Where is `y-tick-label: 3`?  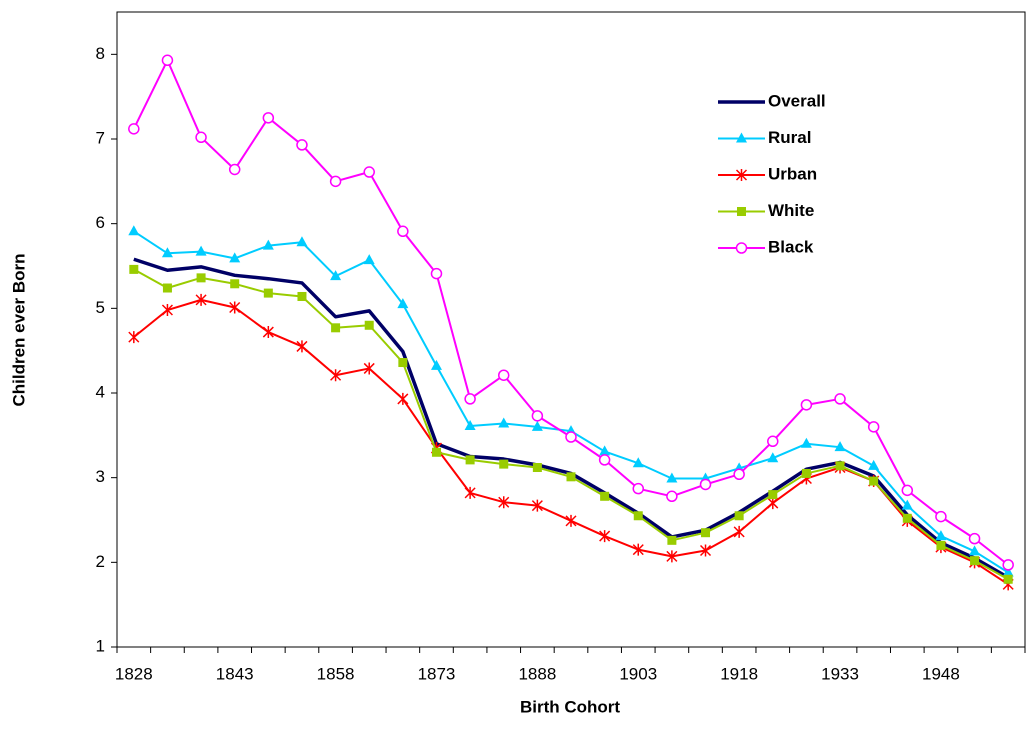 y-tick-label: 3 is located at coordinates (100, 476).